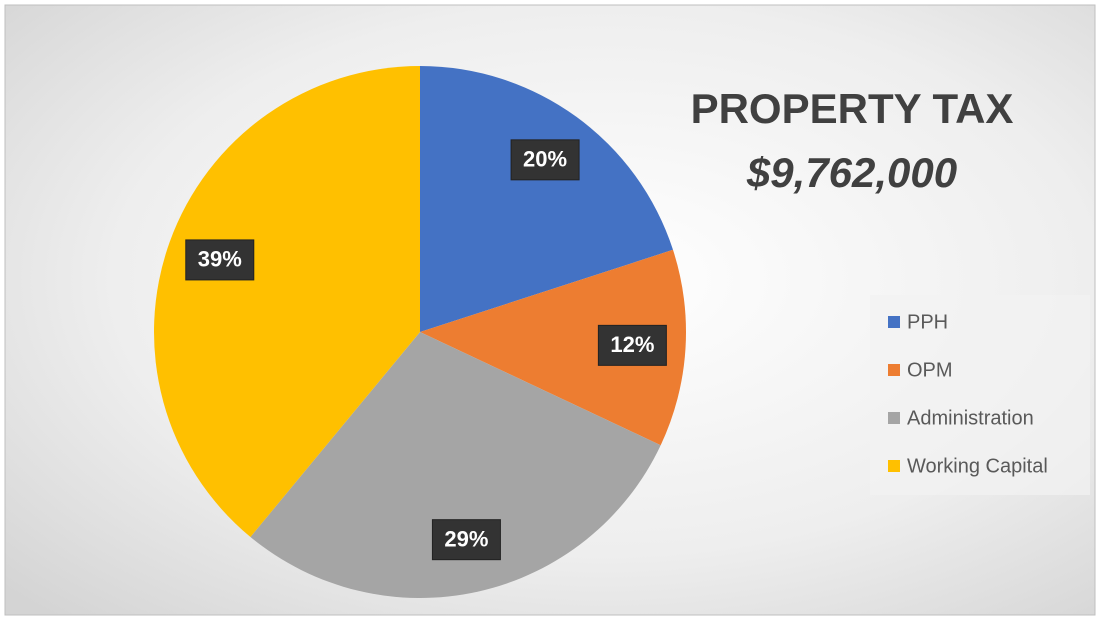 The image size is (1102, 622). I want to click on chart-subtitle: $9,762,000, so click(851, 172).